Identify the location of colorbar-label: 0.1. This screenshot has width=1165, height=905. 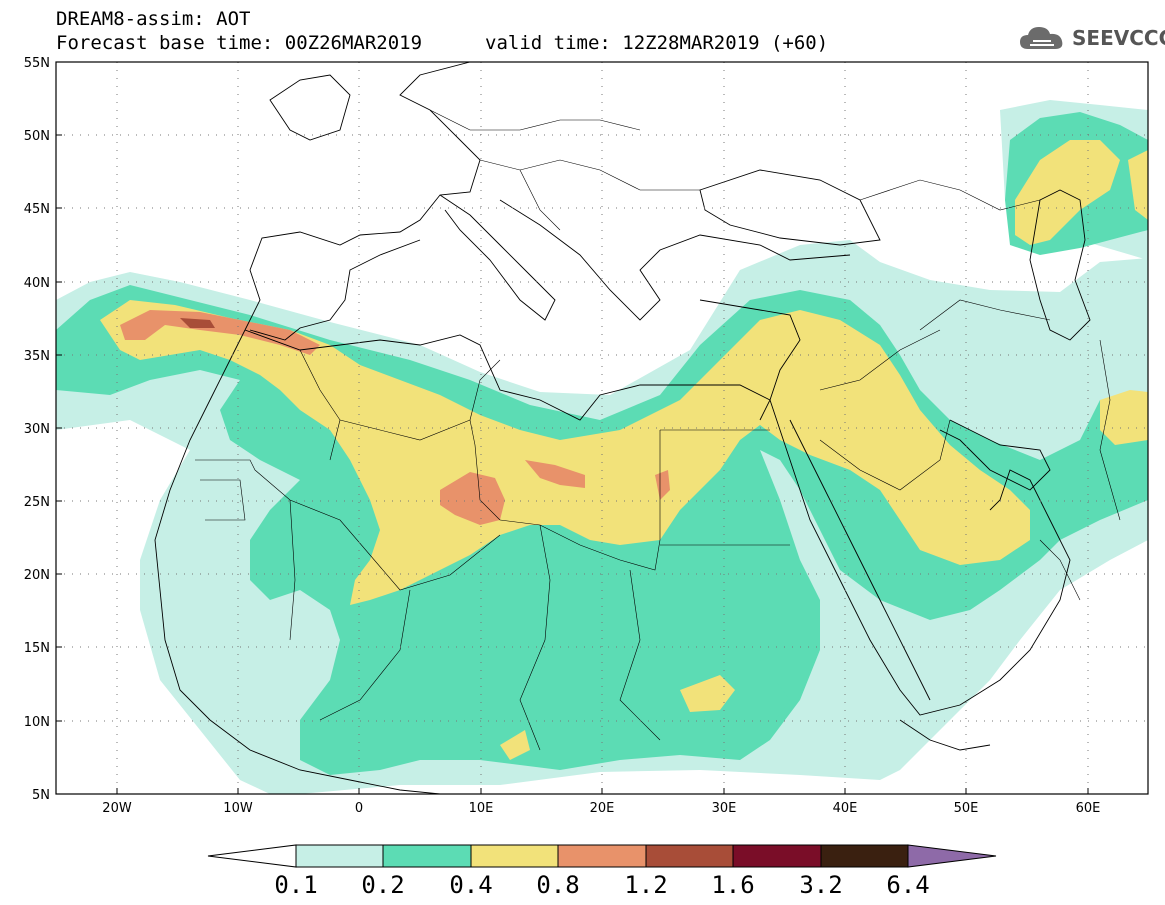
(295, 885).